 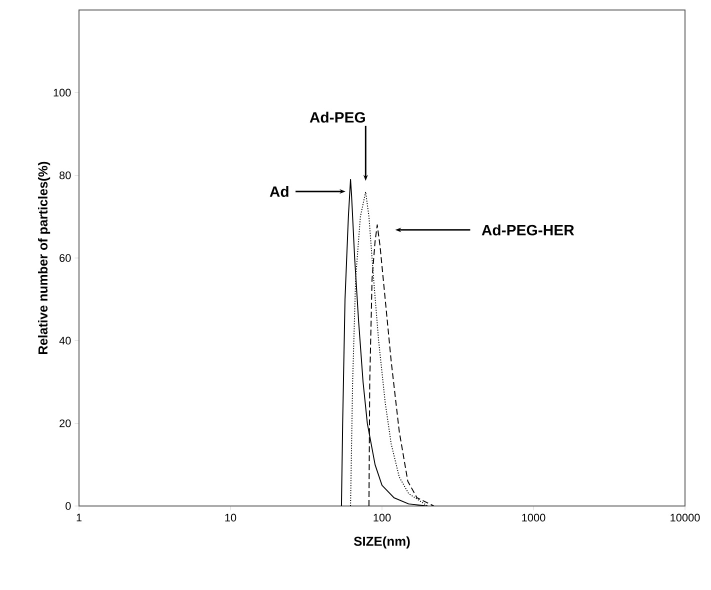 What do you see at coordinates (65, 340) in the screenshot?
I see `y-tick-label: 40` at bounding box center [65, 340].